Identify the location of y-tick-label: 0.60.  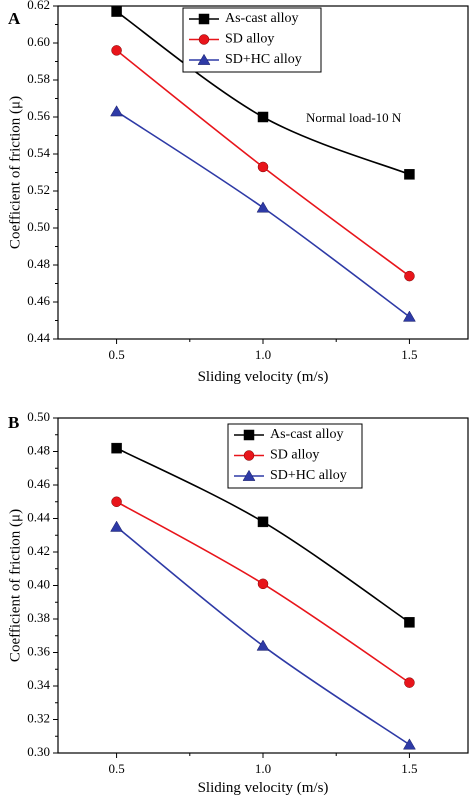
(38, 41).